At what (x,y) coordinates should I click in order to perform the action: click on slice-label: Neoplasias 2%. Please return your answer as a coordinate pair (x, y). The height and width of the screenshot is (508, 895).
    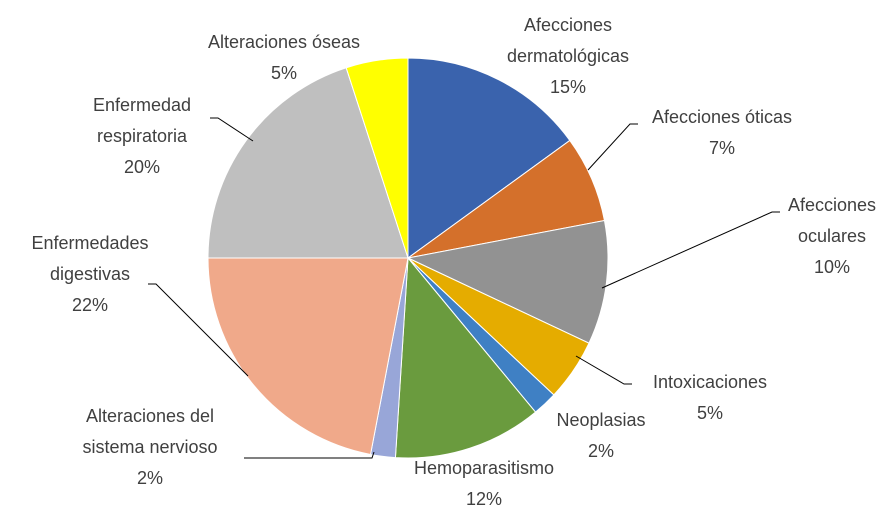
    Looking at the image, I should click on (601, 436).